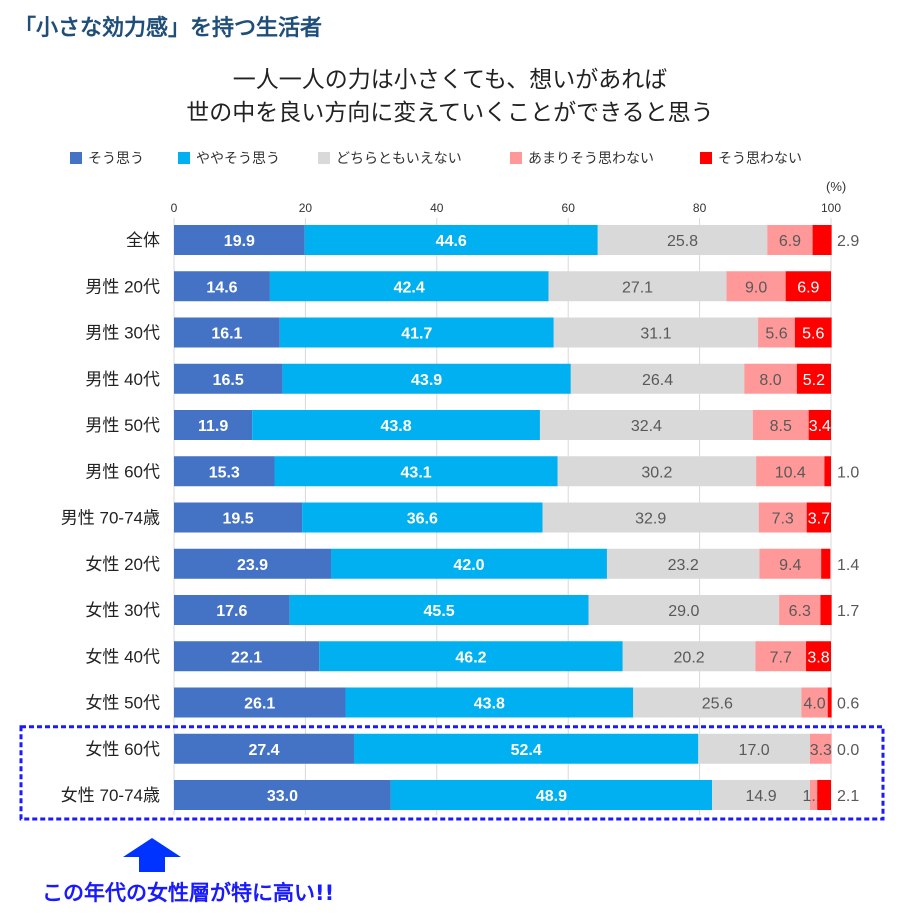 The height and width of the screenshot is (920, 900). Describe the element at coordinates (591, 158) in the screenshot. I see `legend-label: あまりそう思わない` at that location.